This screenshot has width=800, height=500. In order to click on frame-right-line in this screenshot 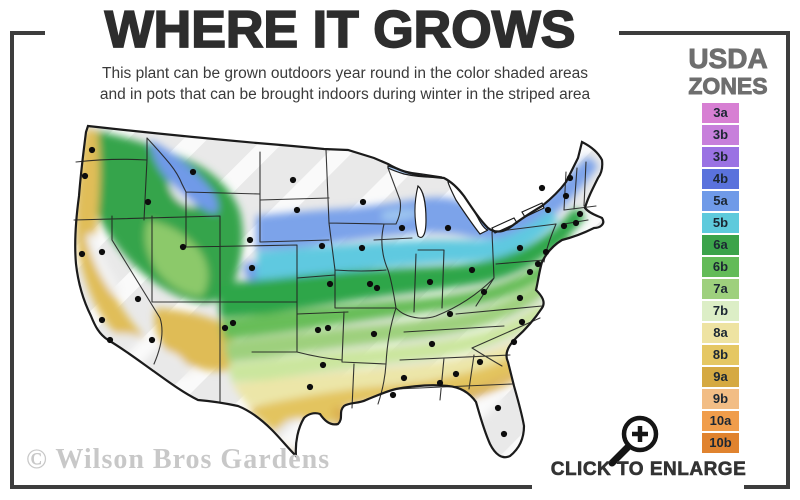, I will do `click(788, 260)`.